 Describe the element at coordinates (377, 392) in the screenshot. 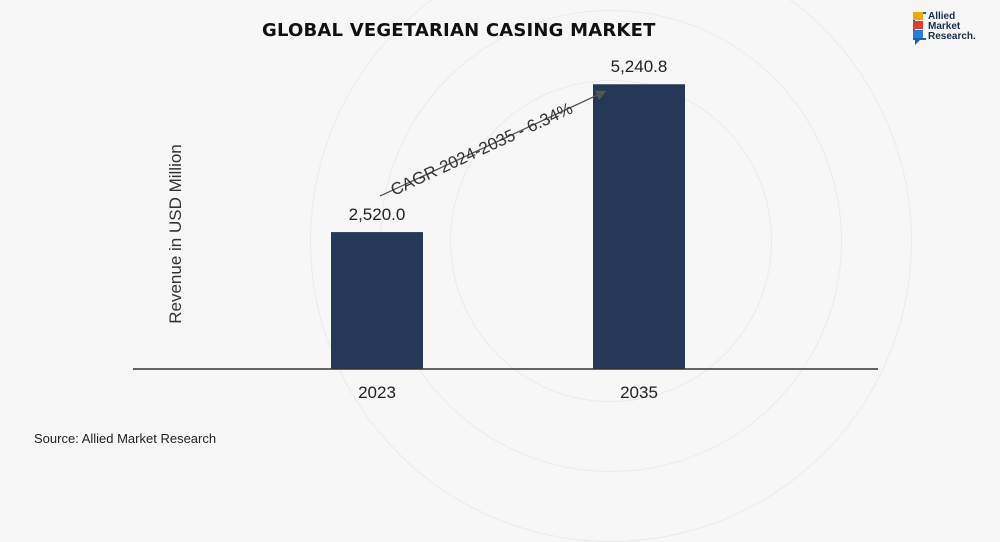

I see `x-tick-label: 2023` at that location.